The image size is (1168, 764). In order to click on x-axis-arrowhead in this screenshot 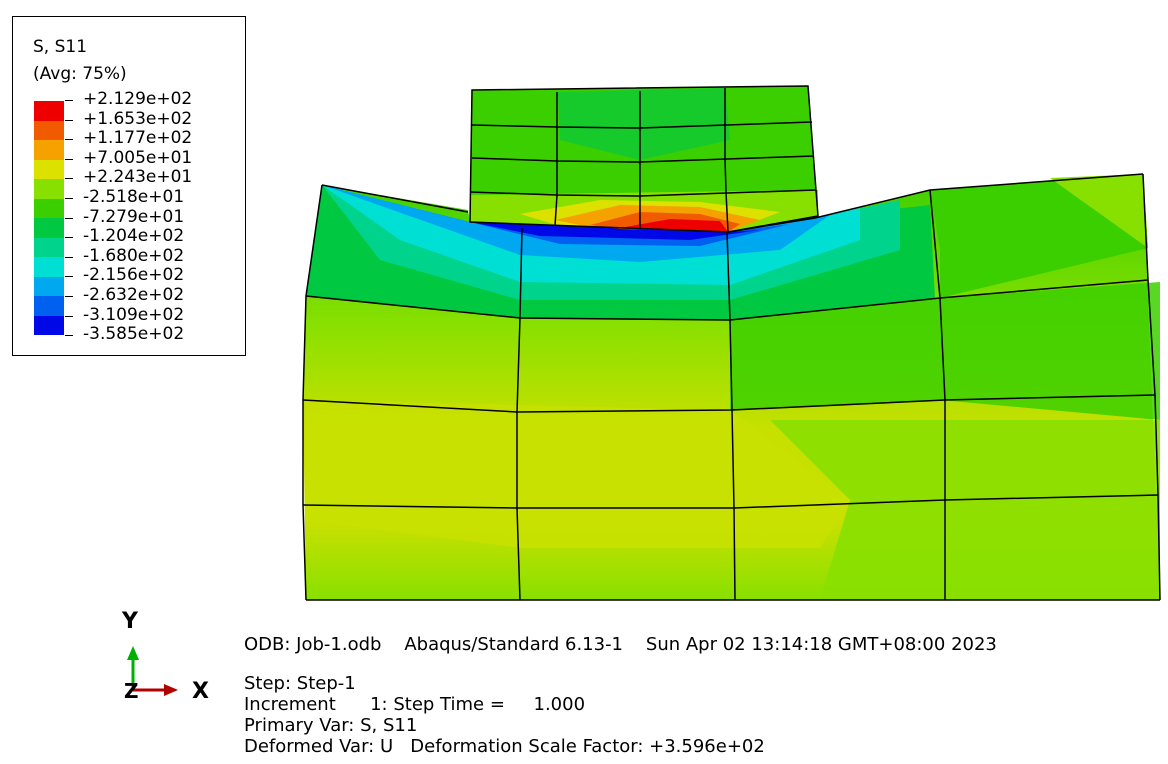, I will do `click(171, 690)`.